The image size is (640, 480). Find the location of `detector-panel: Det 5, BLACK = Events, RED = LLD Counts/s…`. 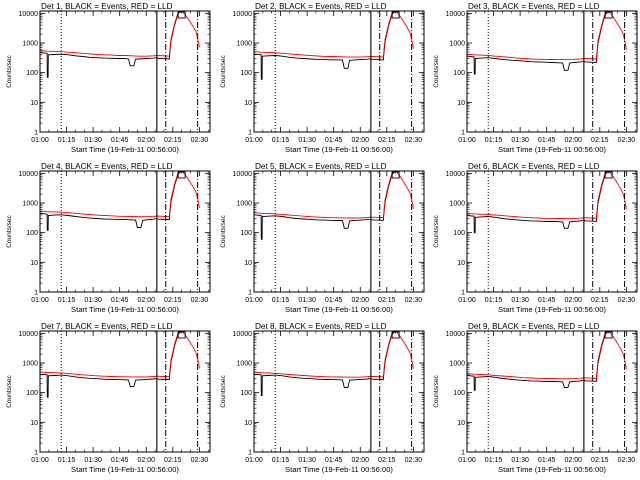

detector-panel: Det 5, BLACK = Events, RED = LLD Counts/s… is located at coordinates (322, 238).